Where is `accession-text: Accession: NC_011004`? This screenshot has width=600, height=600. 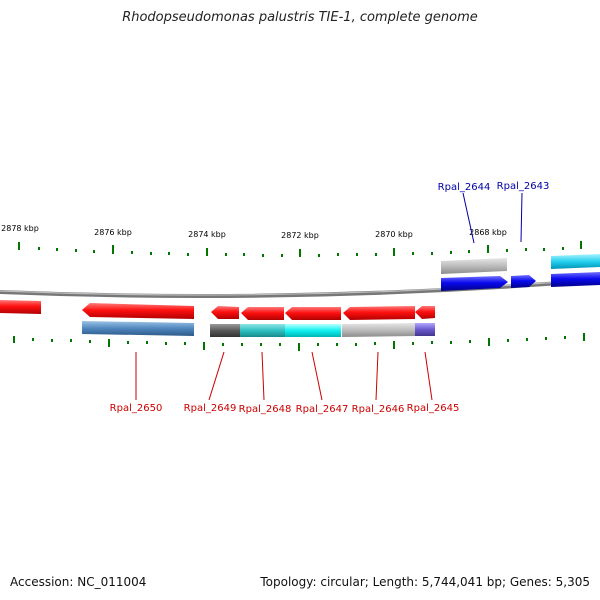 accession-text: Accession: NC_011004 is located at coordinates (78, 582).